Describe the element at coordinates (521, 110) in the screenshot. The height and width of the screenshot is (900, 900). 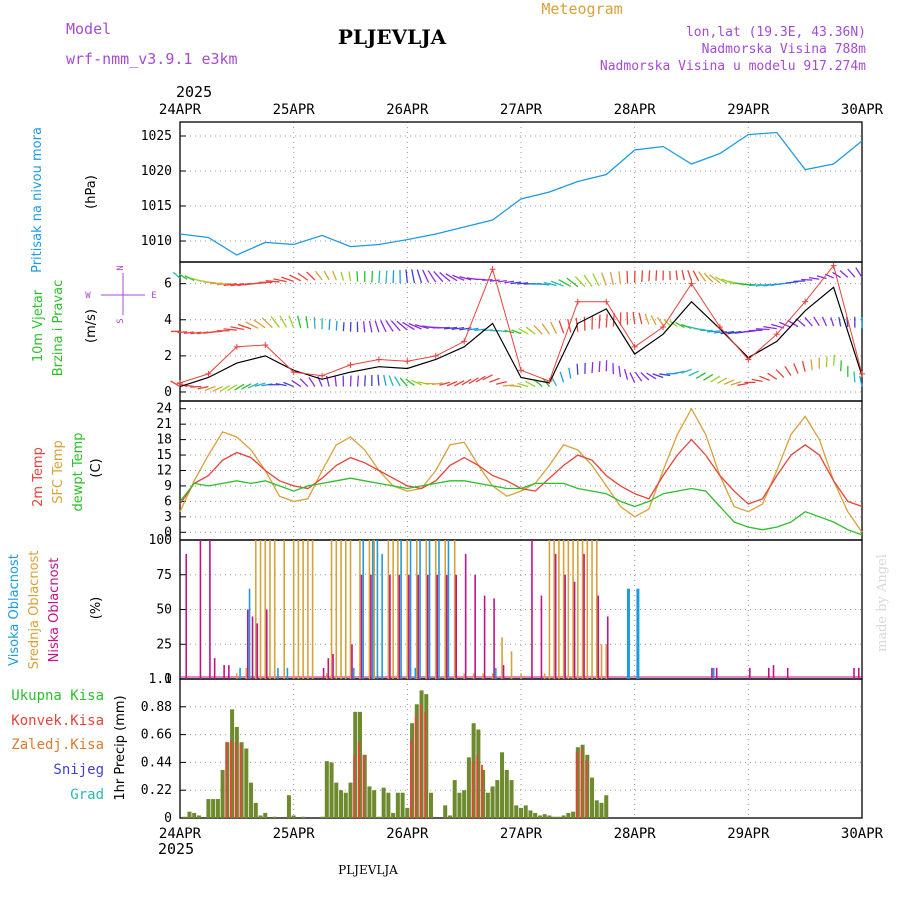
I see `date-label-top: 27APR` at that location.